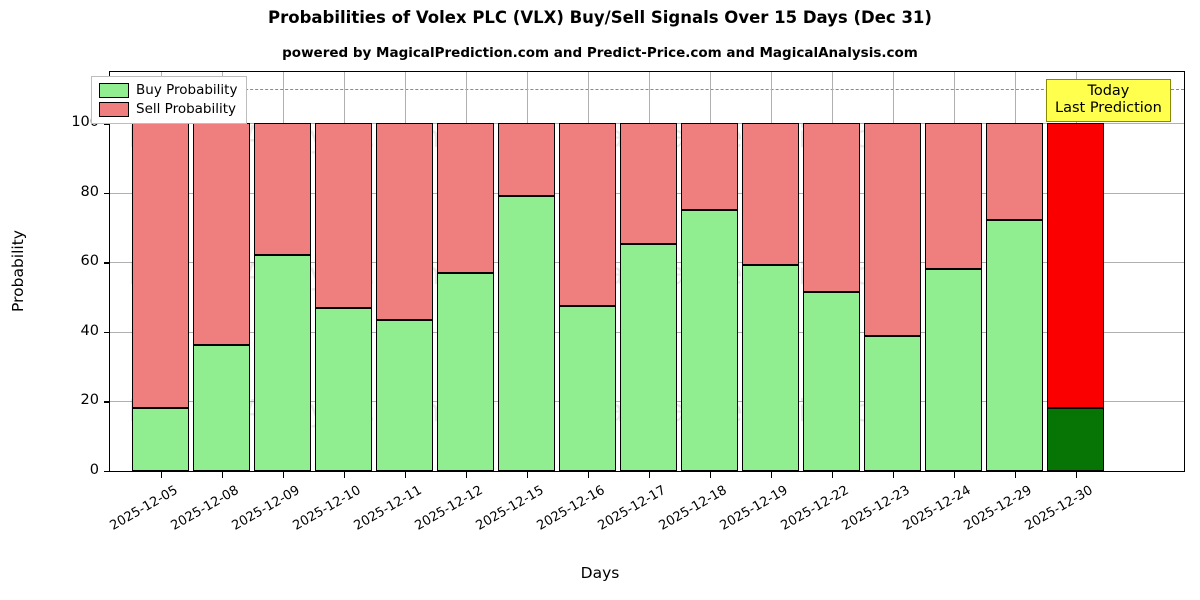 Image resolution: width=1200 pixels, height=600 pixels. I want to click on legend-item-sell: Sell Probability, so click(168, 109).